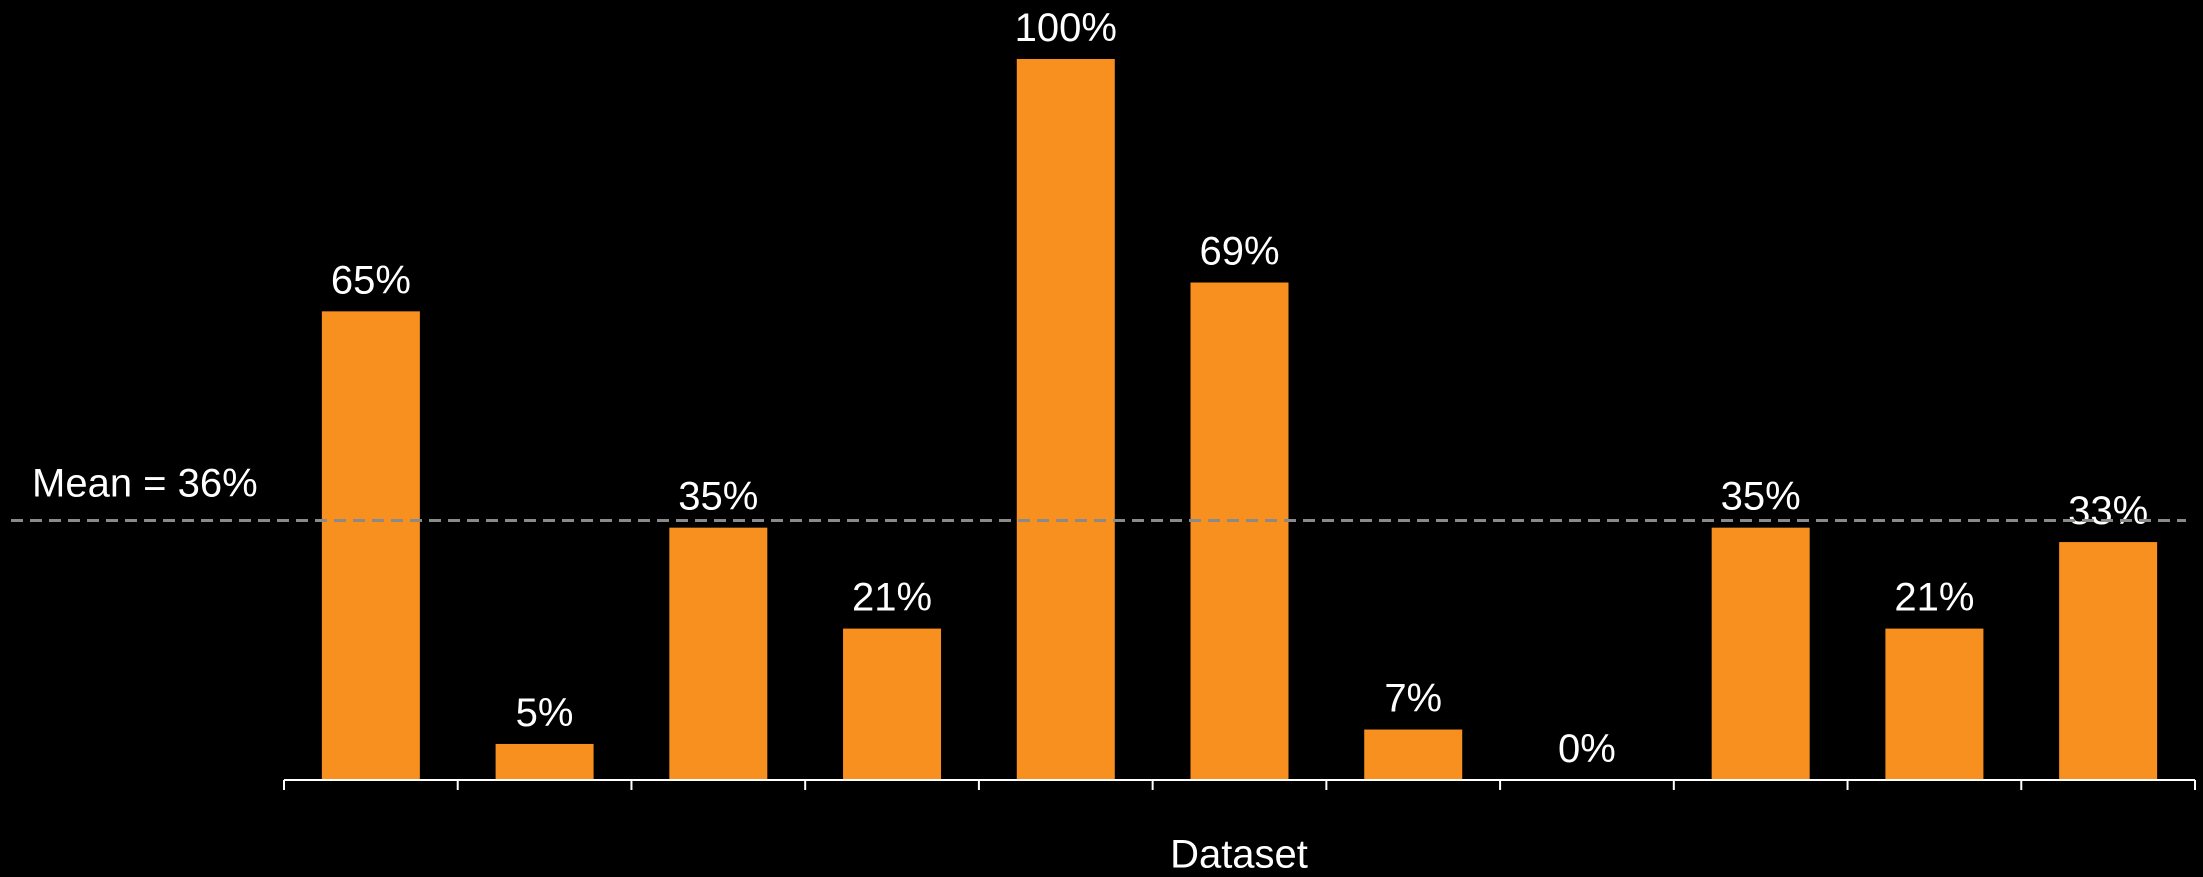  What do you see at coordinates (371, 280) in the screenshot?
I see `value-label: 65%` at bounding box center [371, 280].